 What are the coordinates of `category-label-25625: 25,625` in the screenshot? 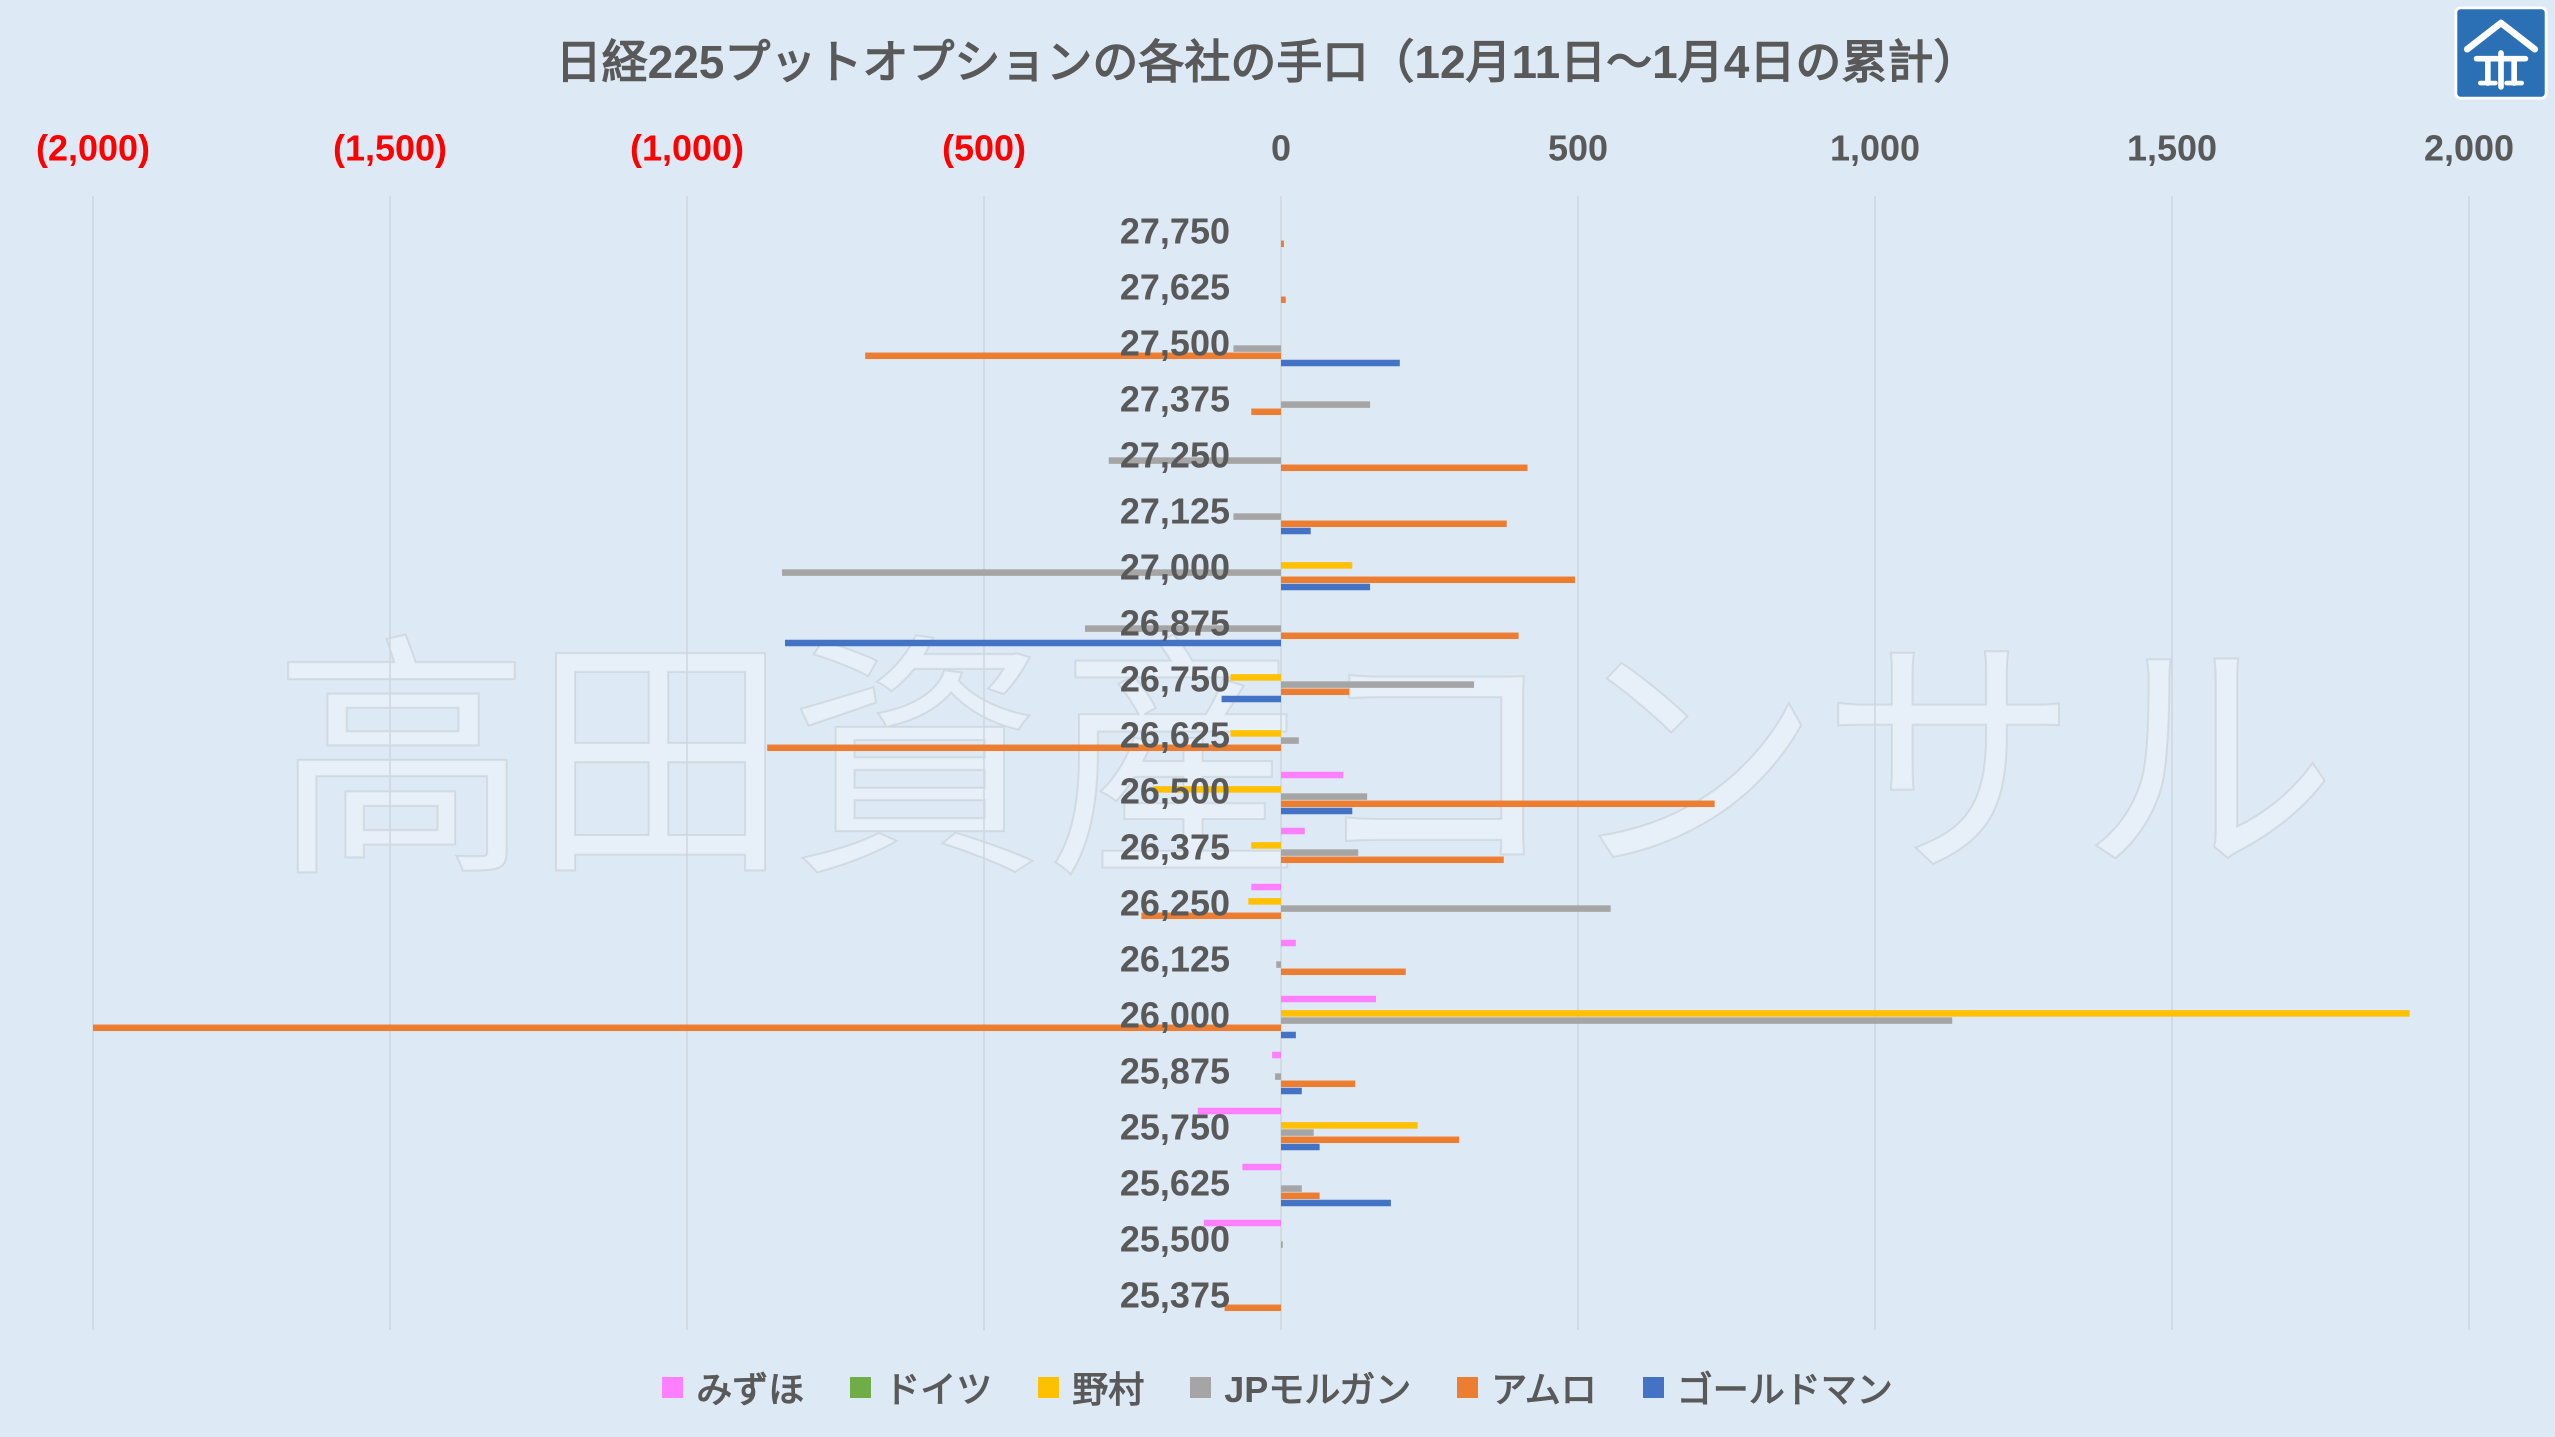 It's located at (1175, 1183).